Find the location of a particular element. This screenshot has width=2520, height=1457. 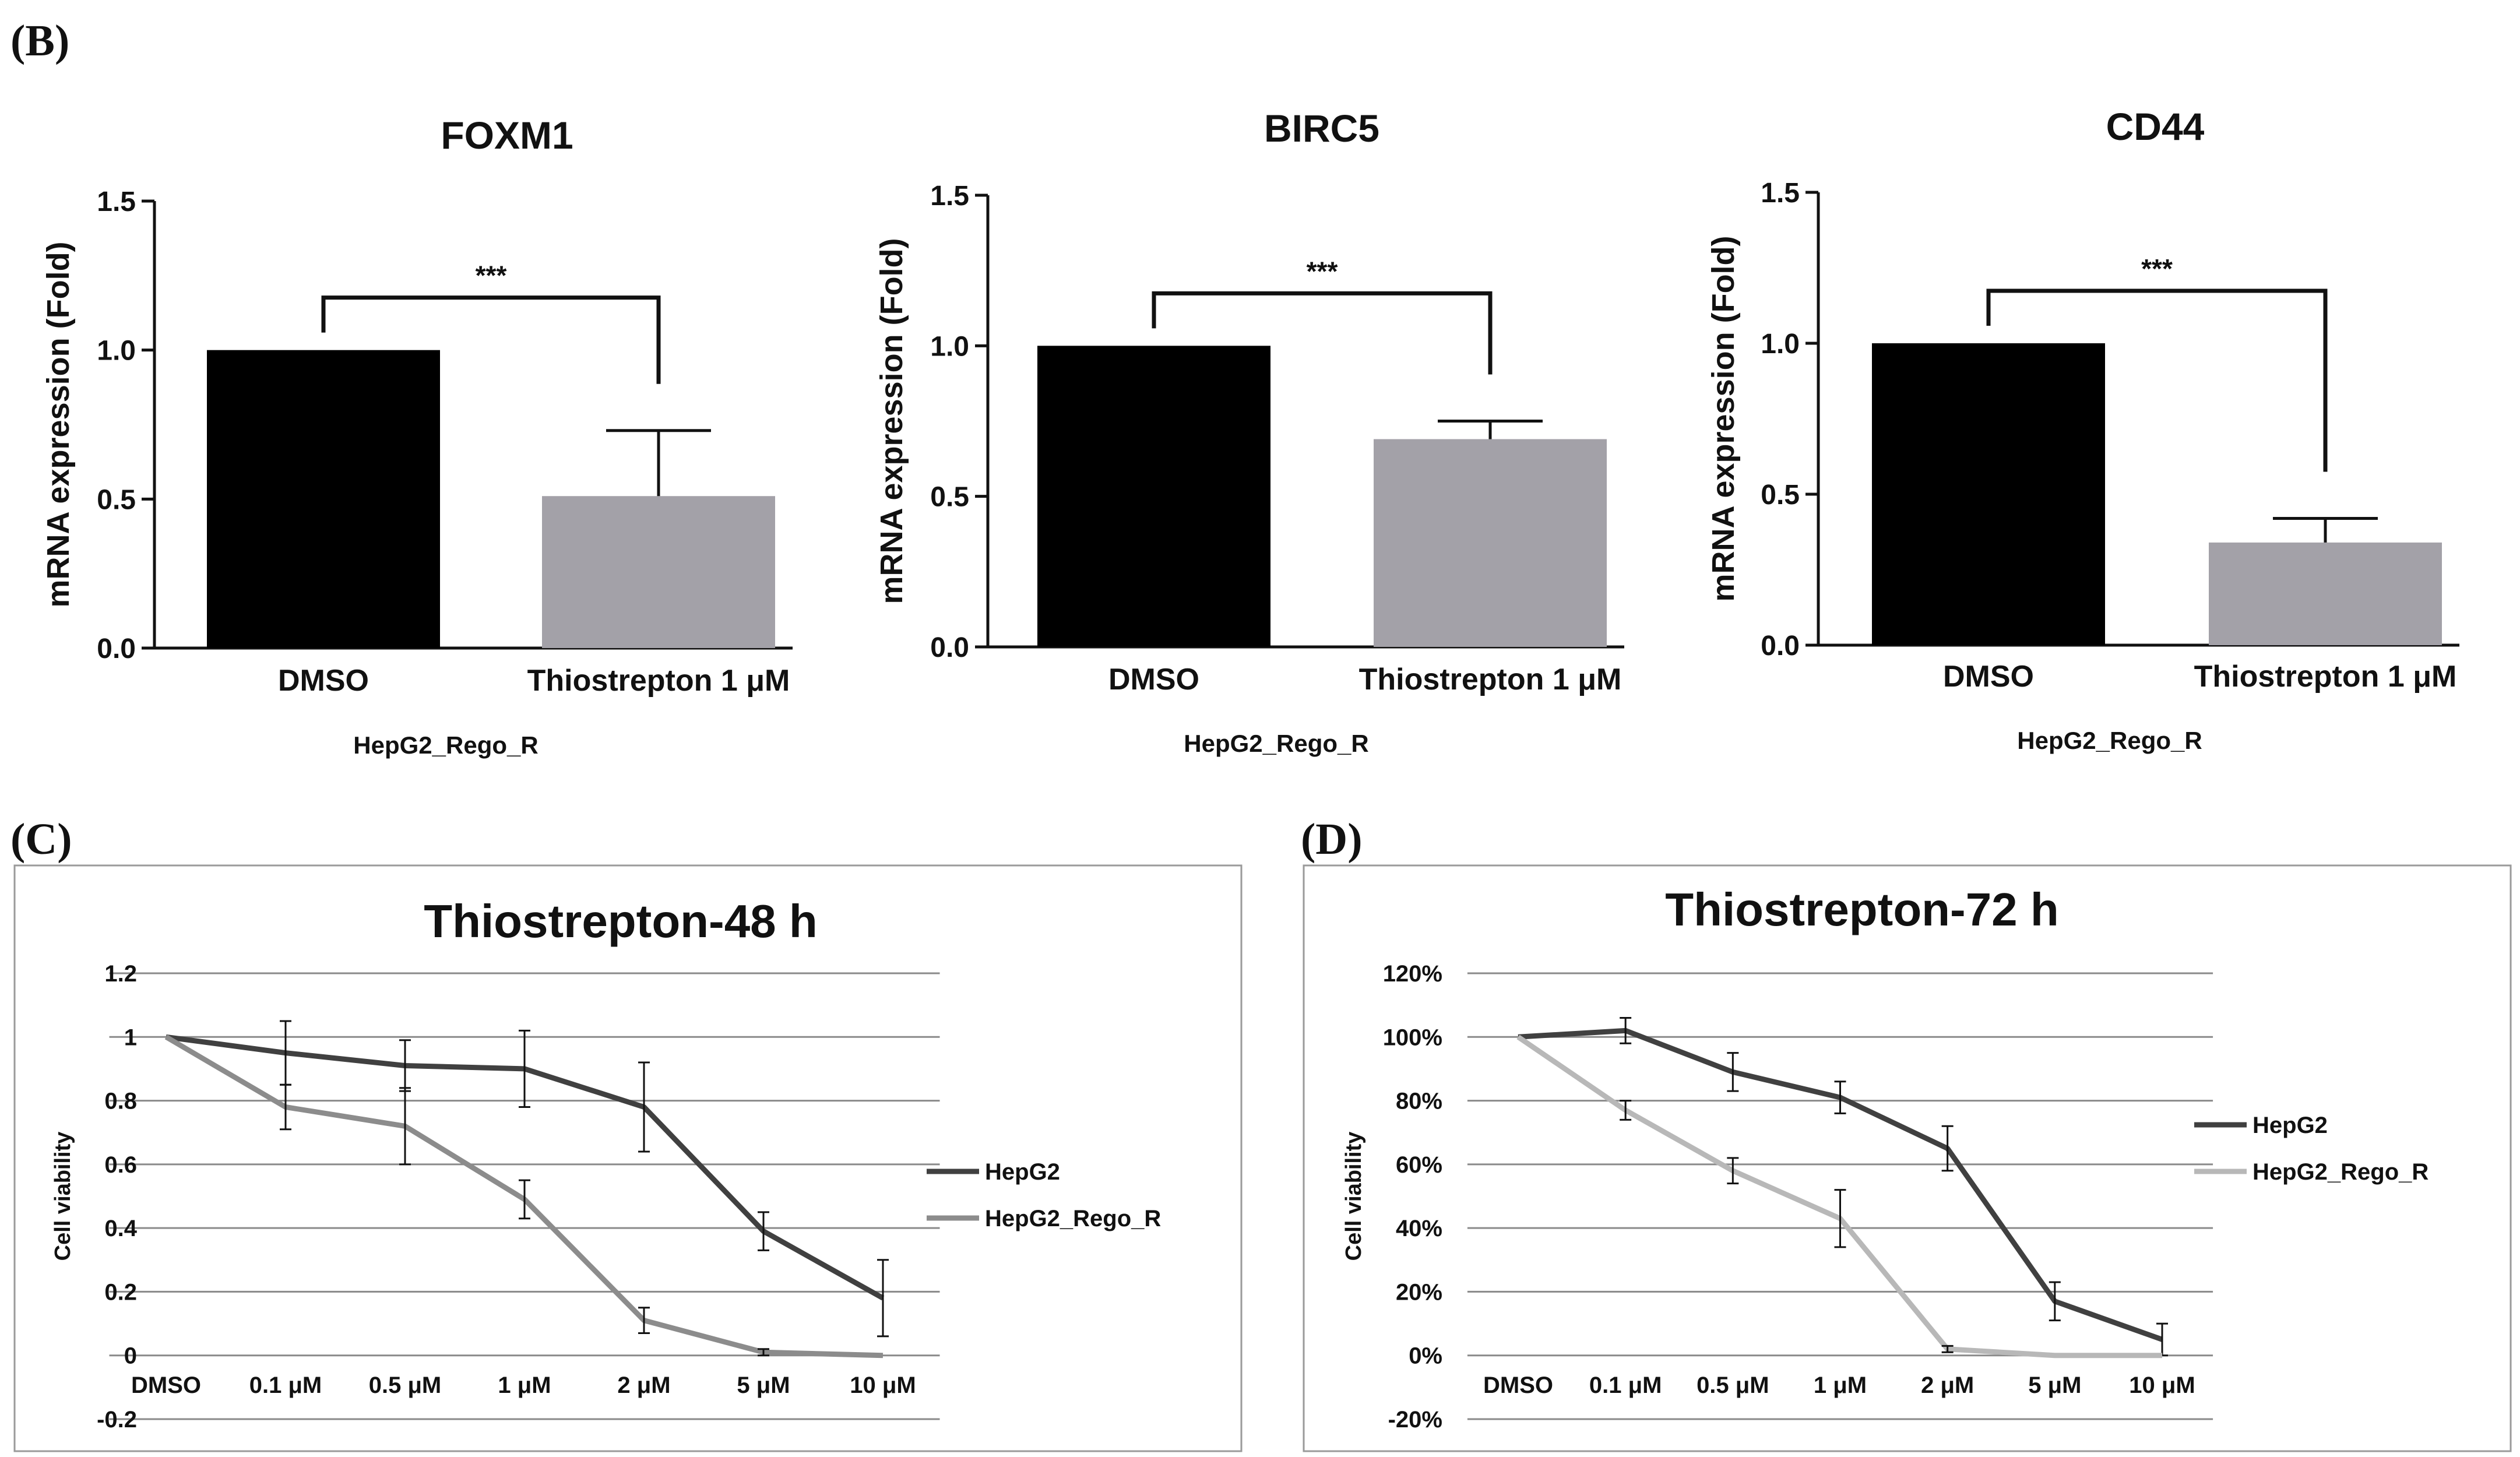

y-tick-label: 120% is located at coordinates (1412, 974).